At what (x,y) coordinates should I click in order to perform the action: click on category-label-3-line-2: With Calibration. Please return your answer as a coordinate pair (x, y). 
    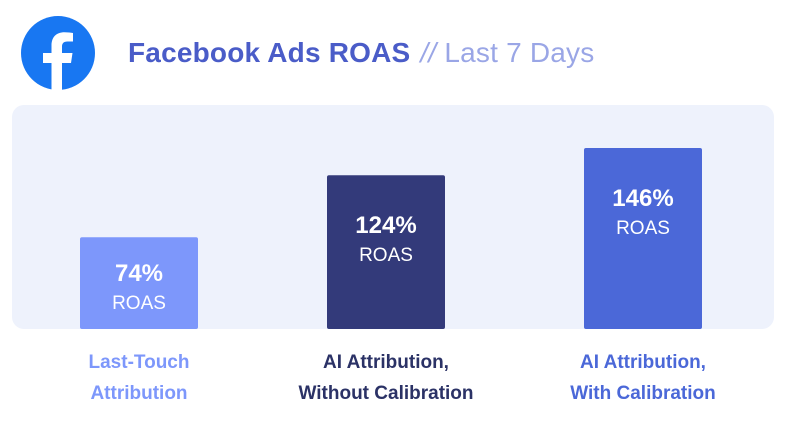
    Looking at the image, I should click on (643, 393).